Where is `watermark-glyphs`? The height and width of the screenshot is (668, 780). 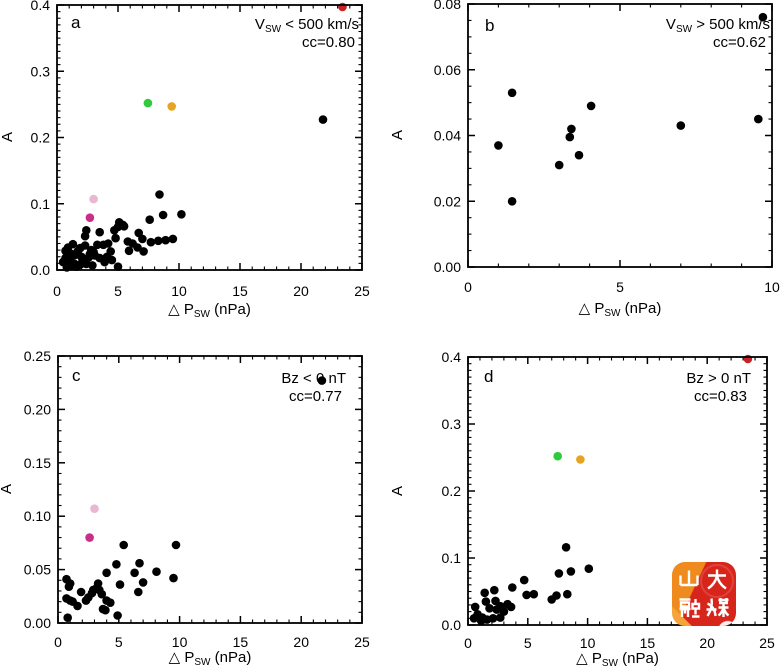
watermark-glyphs is located at coordinates (704, 593).